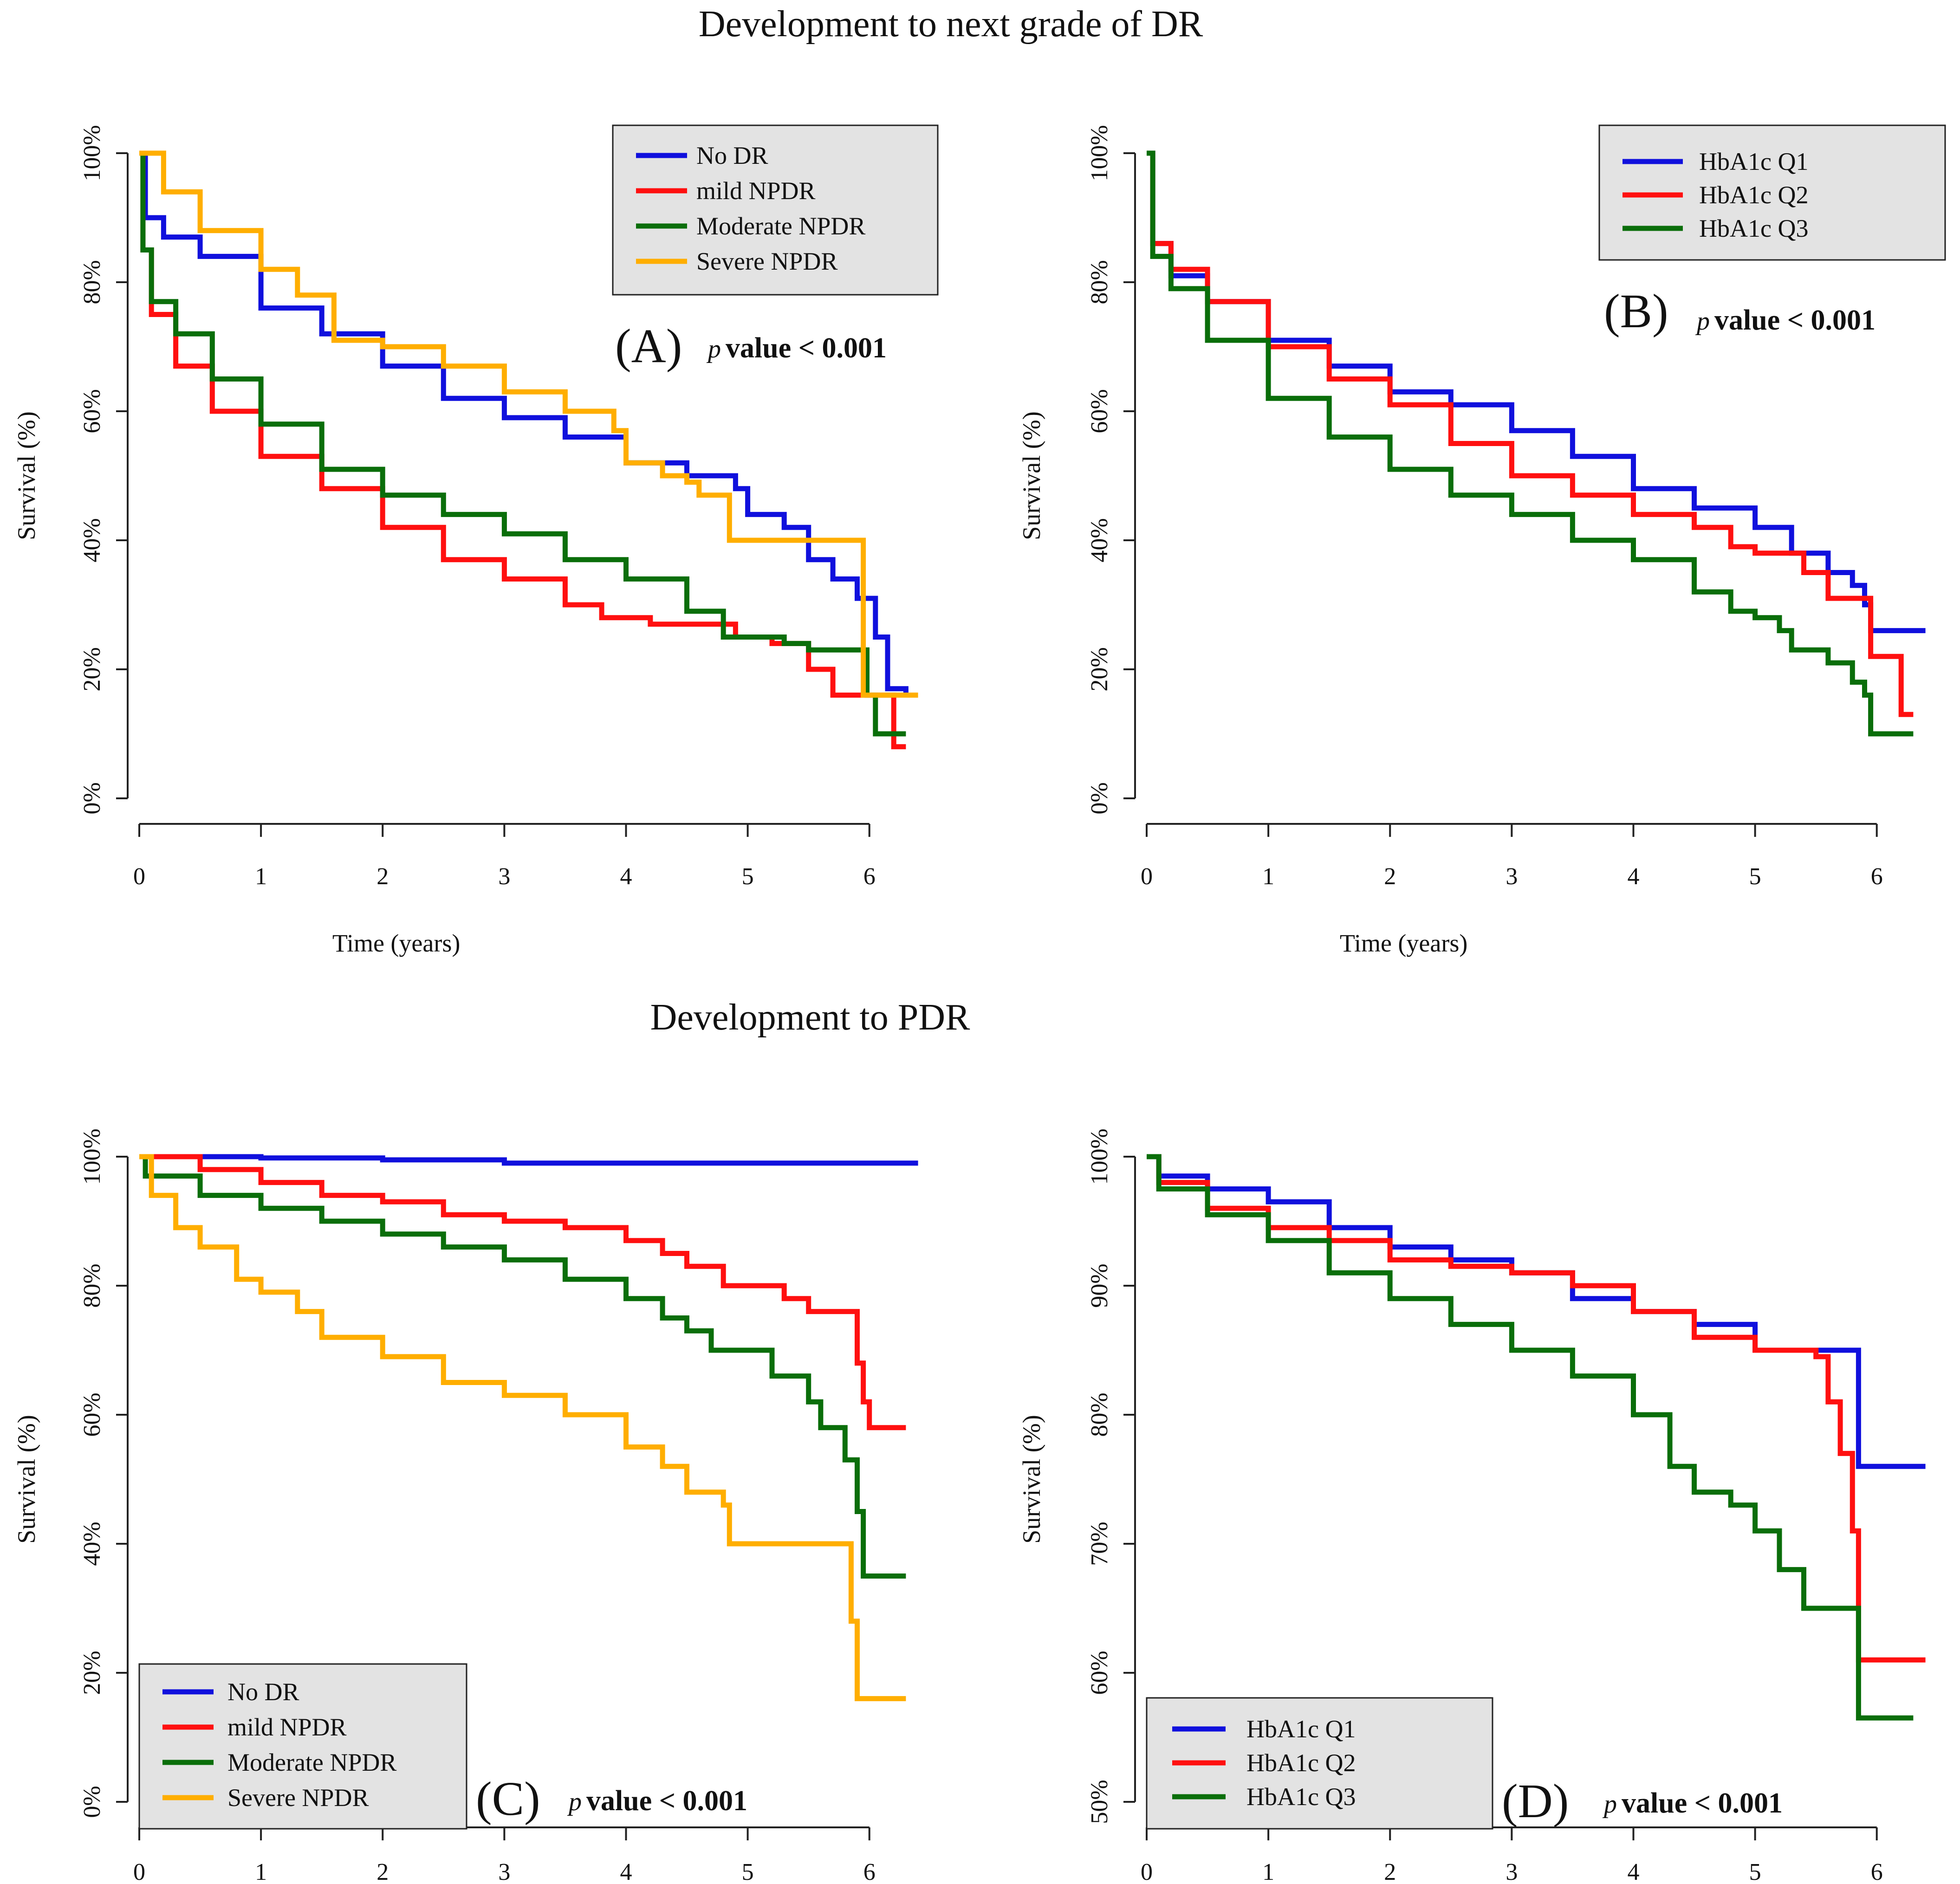  What do you see at coordinates (732, 155) in the screenshot?
I see `panel-a-legend-label: No DR` at bounding box center [732, 155].